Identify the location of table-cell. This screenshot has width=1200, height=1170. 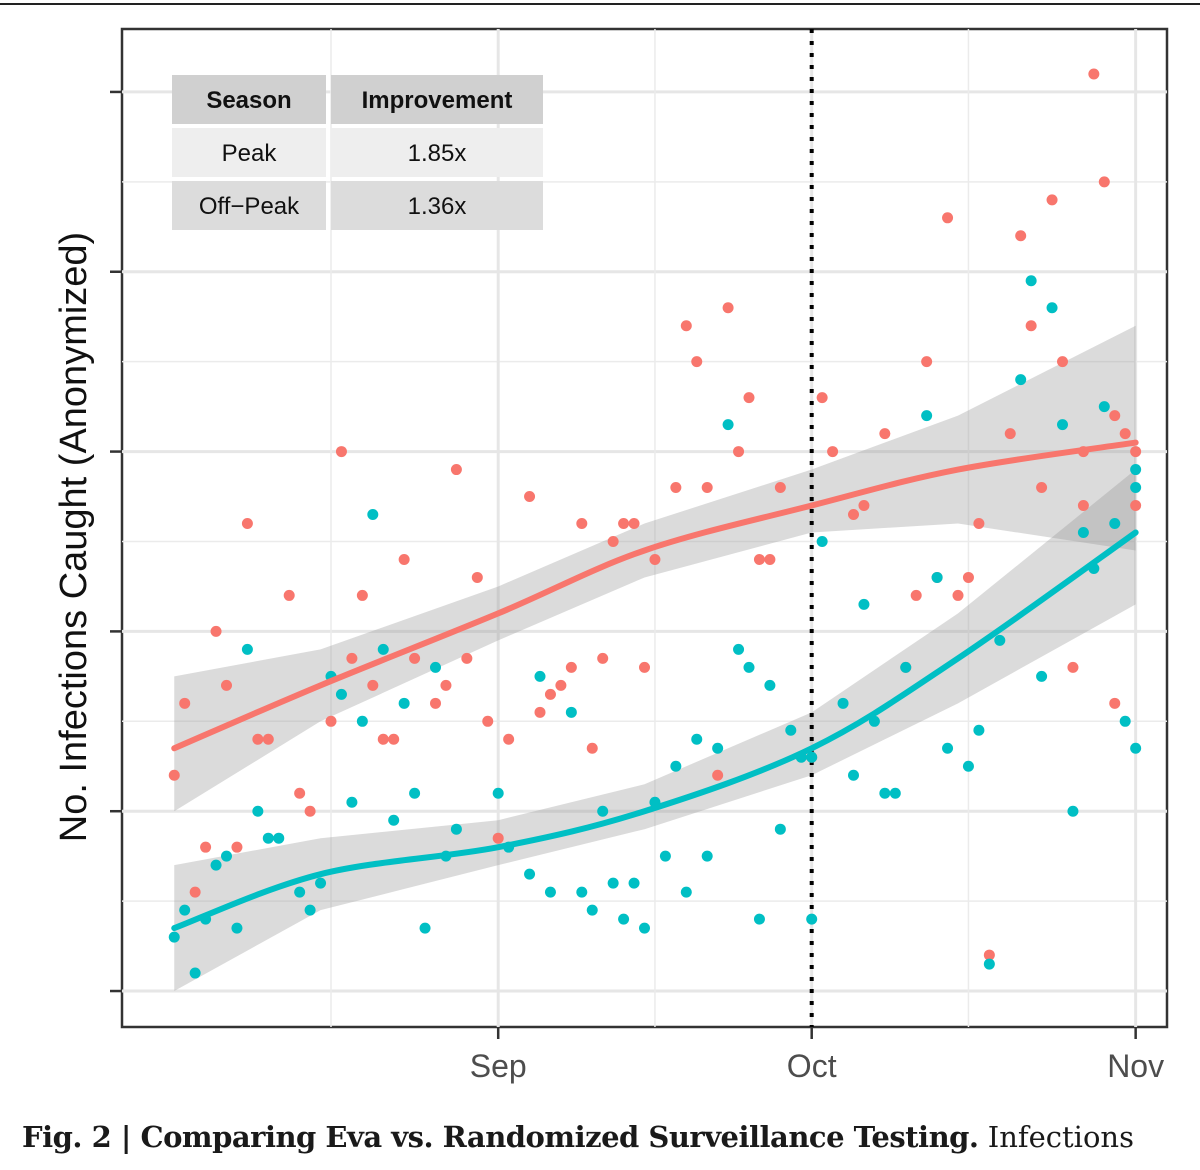
(437, 205).